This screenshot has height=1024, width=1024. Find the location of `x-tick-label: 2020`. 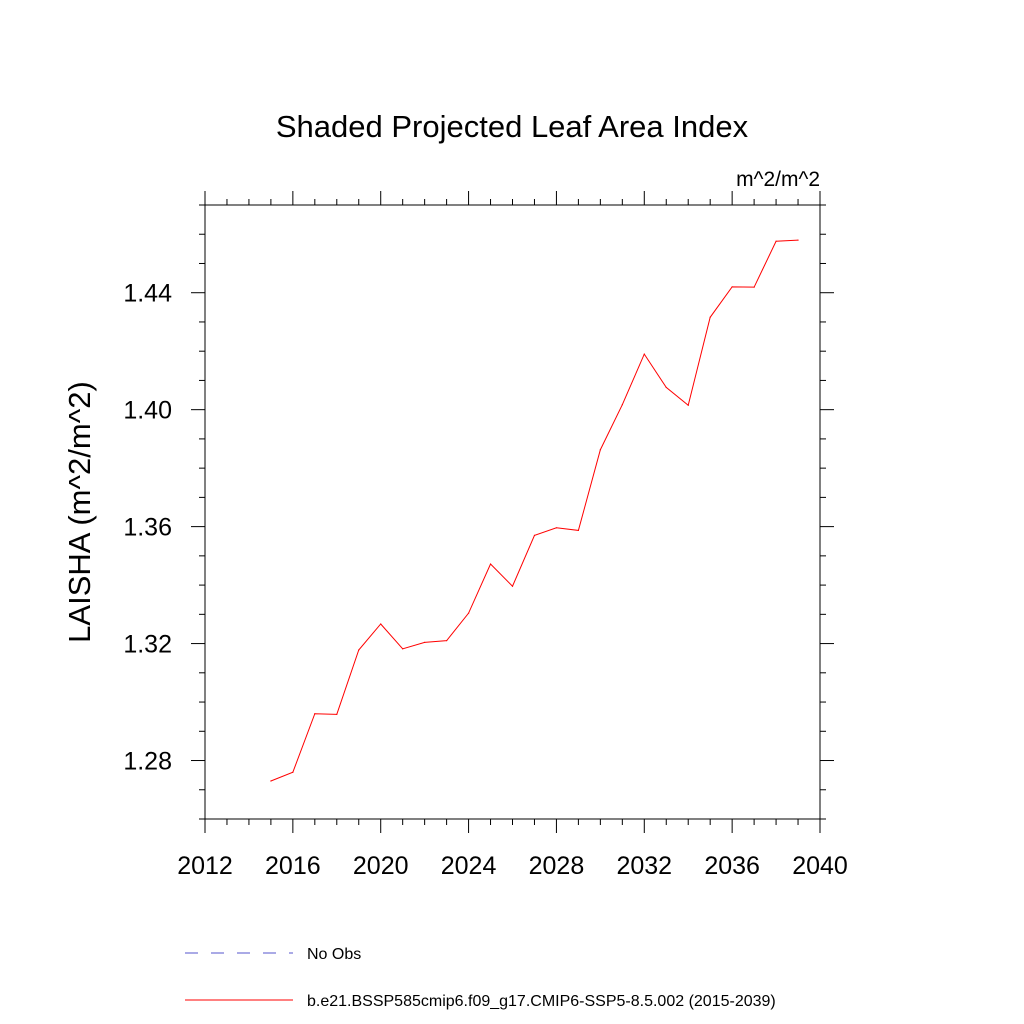

x-tick-label: 2020 is located at coordinates (381, 866).